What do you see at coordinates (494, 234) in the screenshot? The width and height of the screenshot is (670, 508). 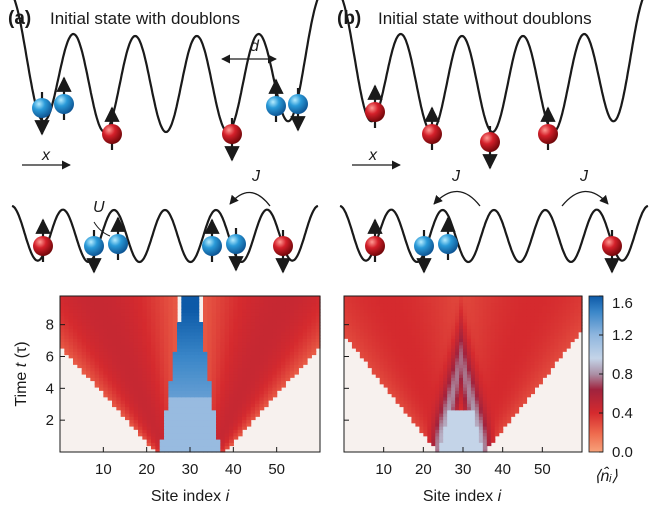 I see `potential-b-bottom` at bounding box center [494, 234].